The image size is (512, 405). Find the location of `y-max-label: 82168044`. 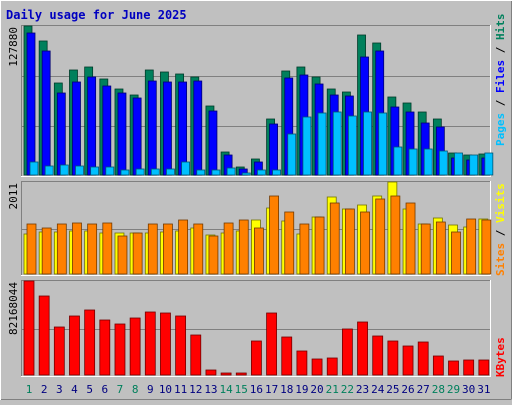

y-max-label: 82168044 is located at coordinates (13, 308).